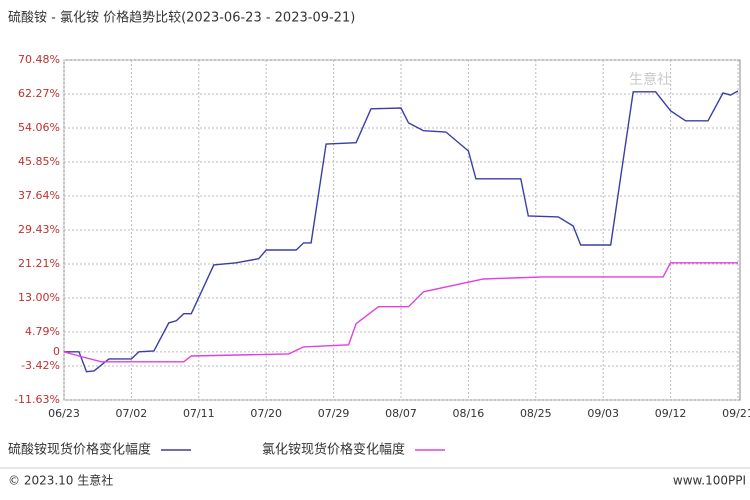  Describe the element at coordinates (56, 351) in the screenshot. I see `y-tick-label: 0` at that location.